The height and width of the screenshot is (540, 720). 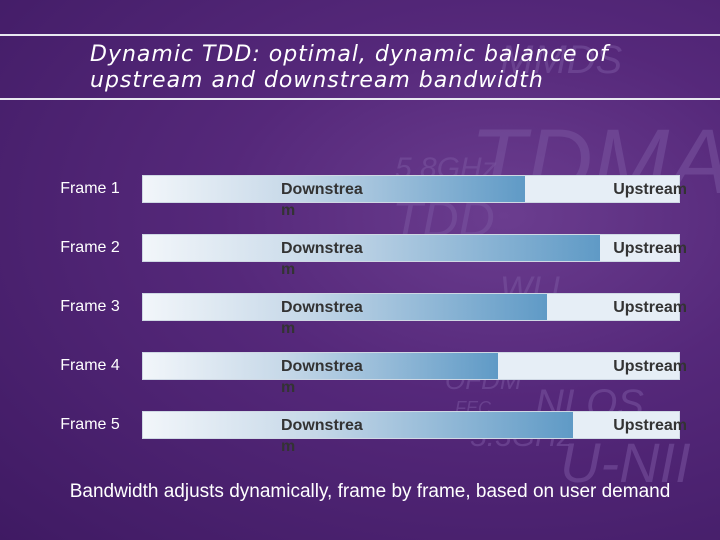 What do you see at coordinates (90, 365) in the screenshot?
I see `frame-label-4: Frame 4` at bounding box center [90, 365].